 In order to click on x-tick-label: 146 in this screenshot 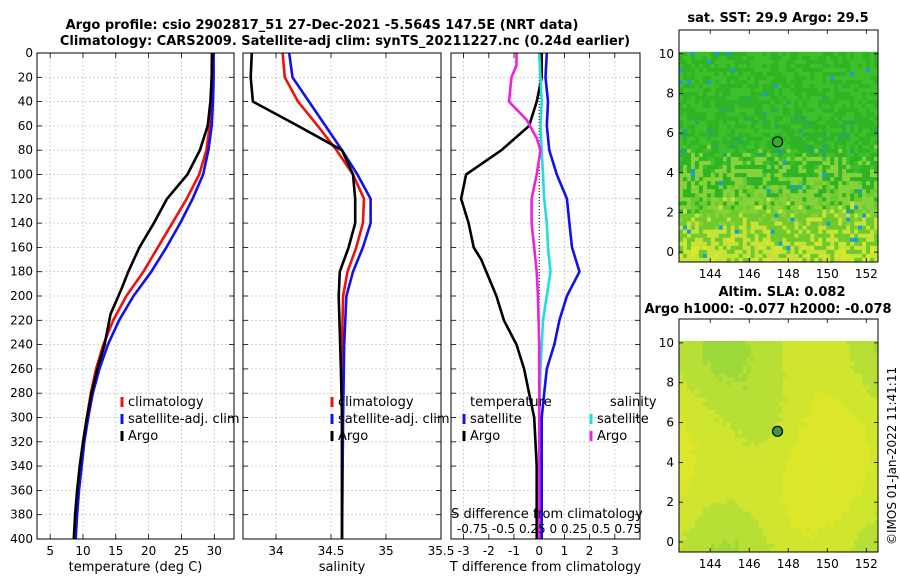, I will do `click(749, 274)`.